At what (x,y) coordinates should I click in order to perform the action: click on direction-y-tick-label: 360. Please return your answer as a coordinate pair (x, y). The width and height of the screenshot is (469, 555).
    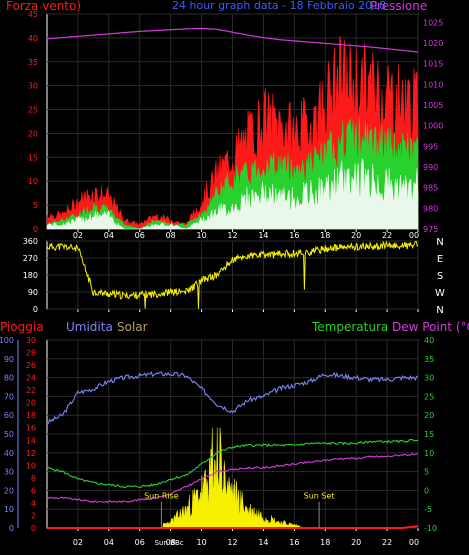
    Looking at the image, I should click on (30, 241).